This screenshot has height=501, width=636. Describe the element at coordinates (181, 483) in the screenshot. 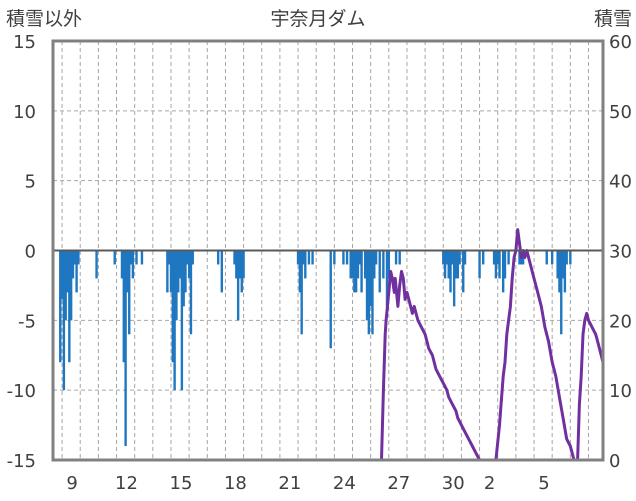

I see `x-tick-label: 15` at that location.